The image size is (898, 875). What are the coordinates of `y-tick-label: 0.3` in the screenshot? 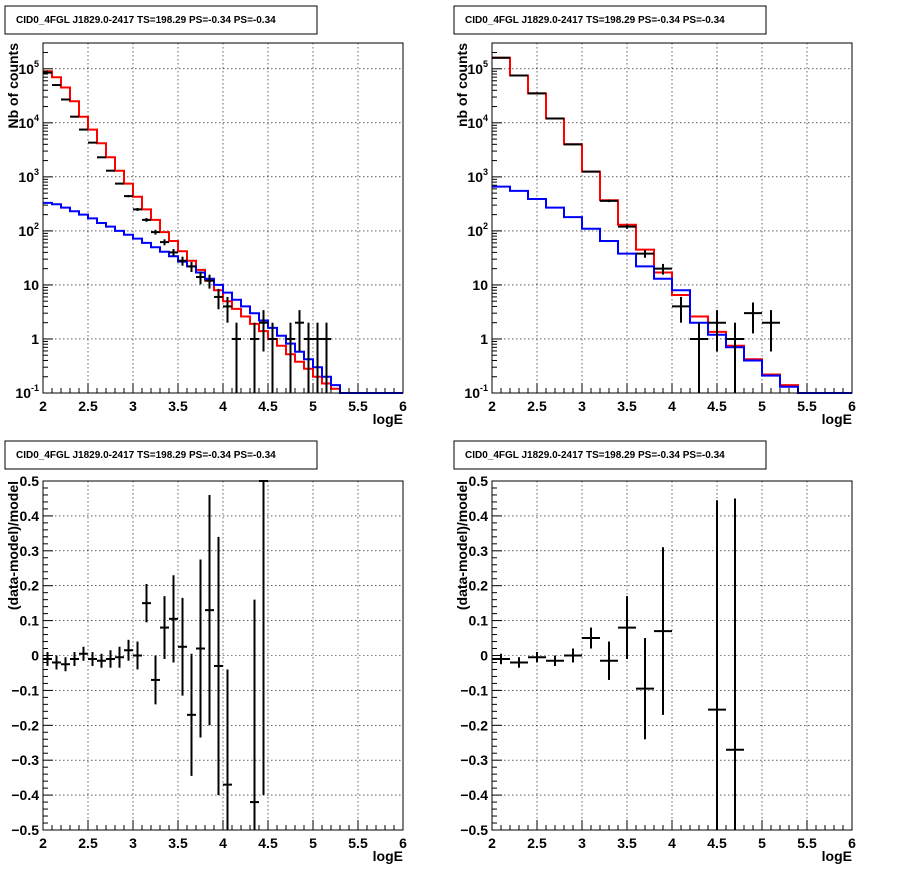 It's located at (30, 551).